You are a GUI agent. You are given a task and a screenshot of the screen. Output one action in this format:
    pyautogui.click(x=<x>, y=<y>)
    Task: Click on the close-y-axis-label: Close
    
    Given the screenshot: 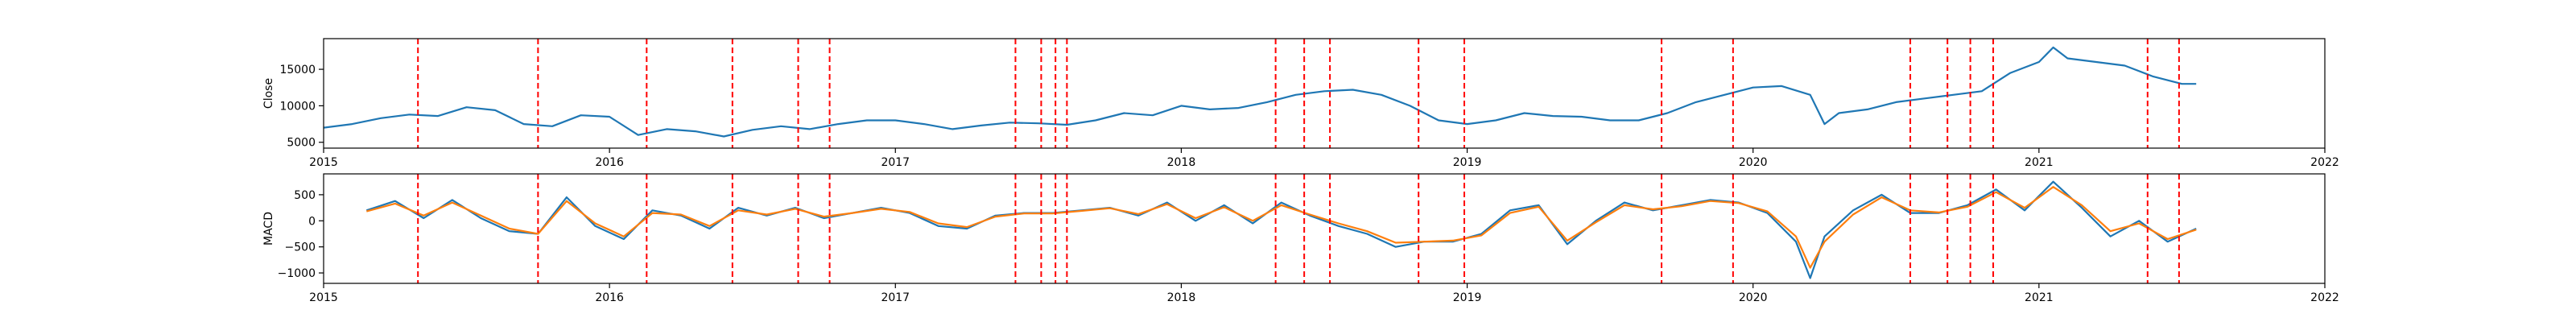 What is the action you would take?
    pyautogui.click(x=268, y=93)
    